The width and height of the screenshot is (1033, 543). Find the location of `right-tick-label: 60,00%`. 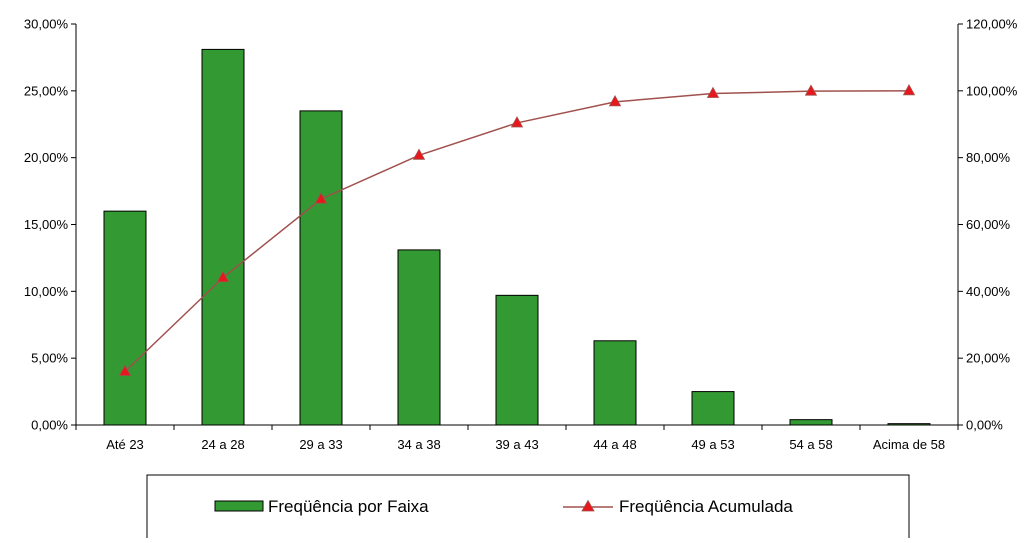

right-tick-label: 60,00% is located at coordinates (988, 224).